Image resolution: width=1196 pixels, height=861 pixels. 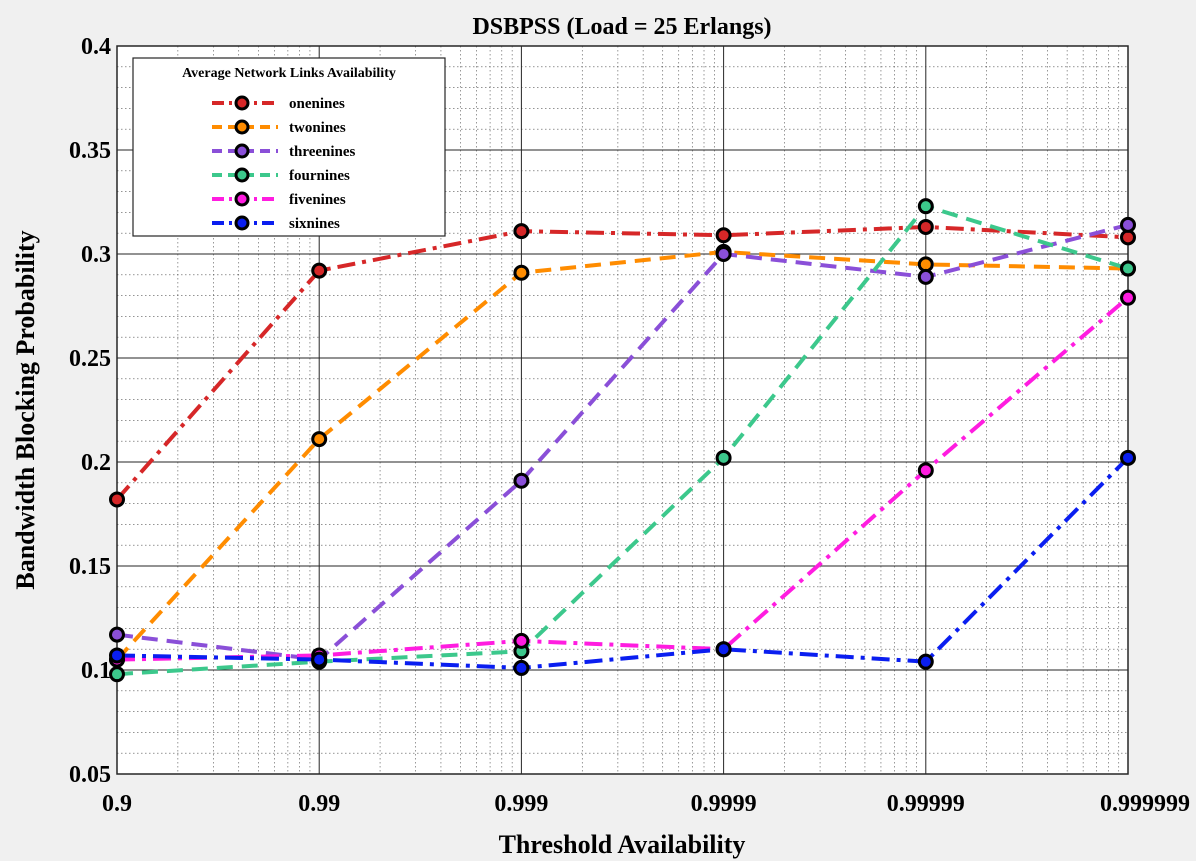 What do you see at coordinates (96, 671) in the screenshot?
I see `y-tick-label: 0.1` at bounding box center [96, 671].